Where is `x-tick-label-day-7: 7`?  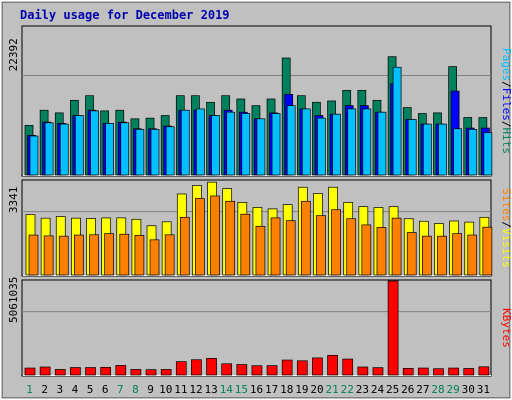 x-tick-label-day-7: 7 is located at coordinates (120, 389).